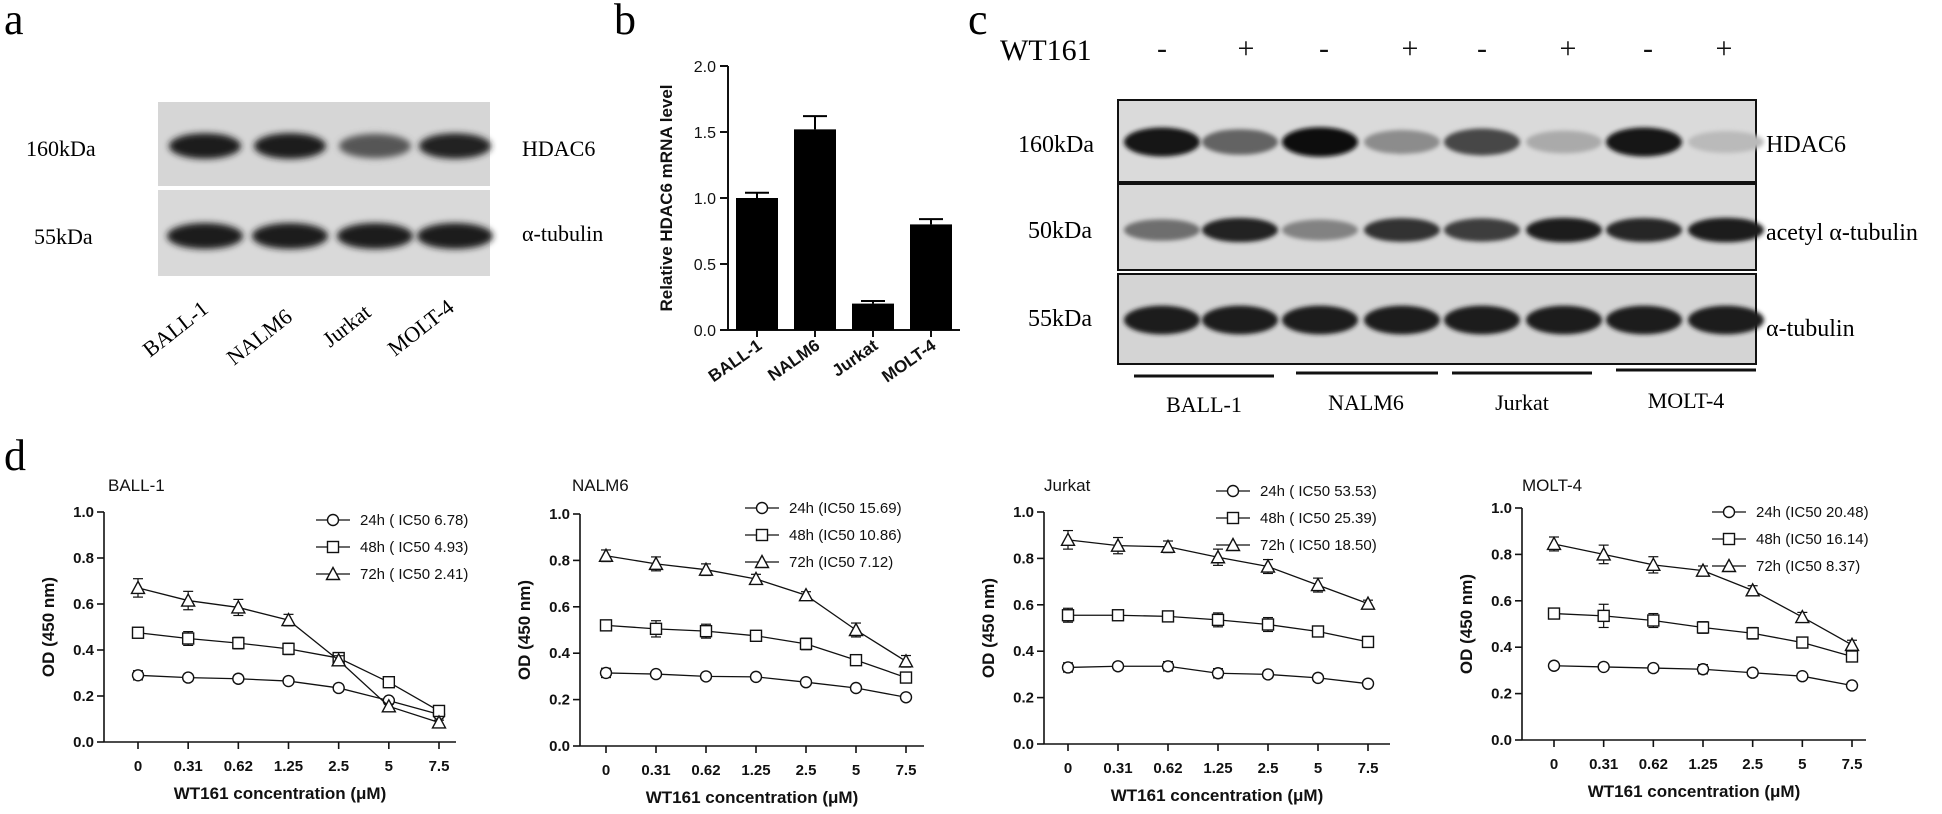 This screenshot has height=814, width=1942. What do you see at coordinates (14, 22) in the screenshot?
I see `panel-label-a: a` at bounding box center [14, 22].